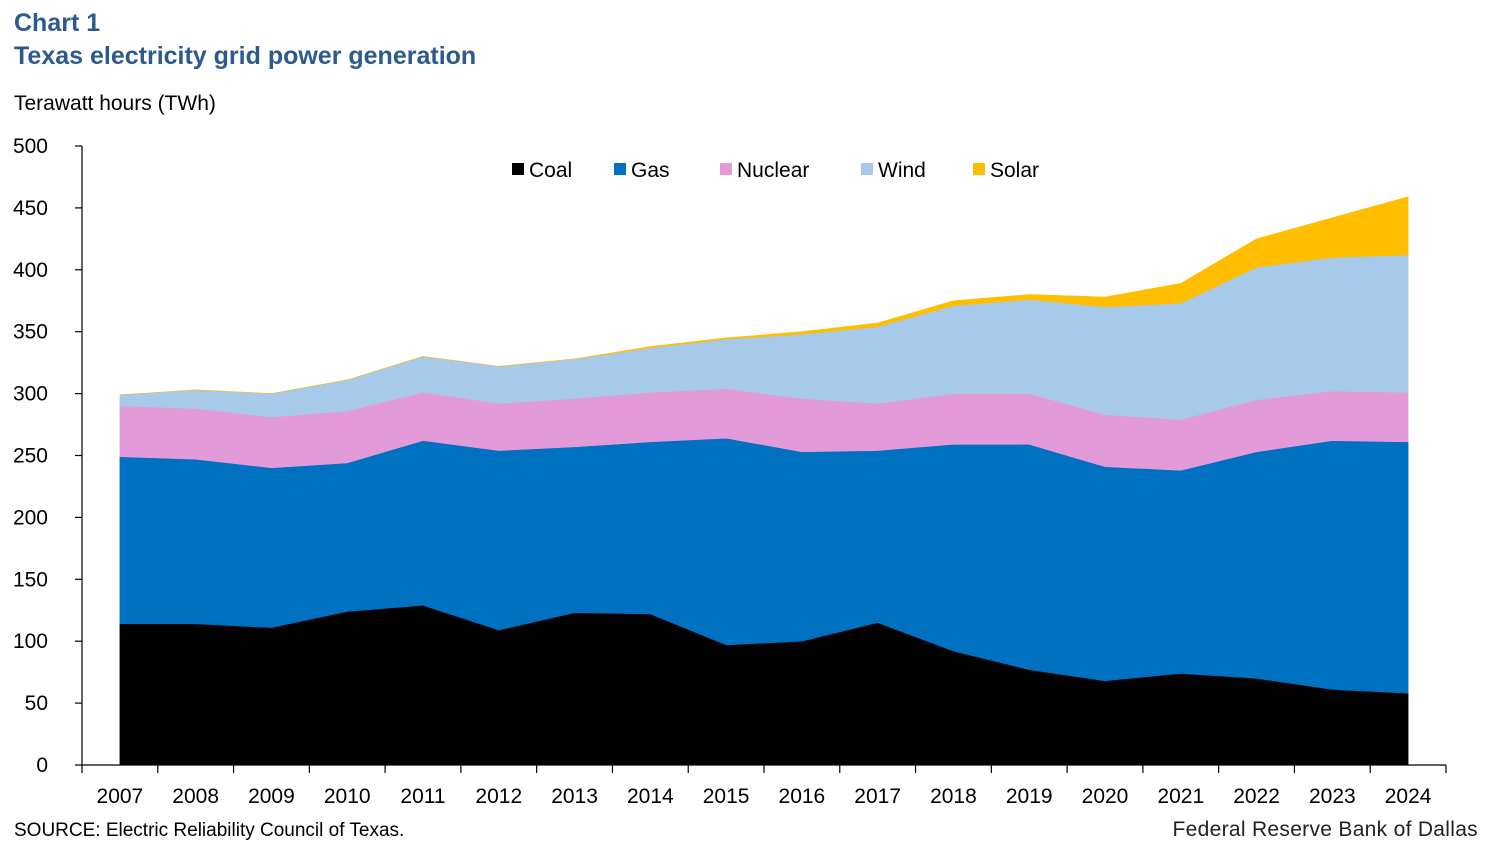 The height and width of the screenshot is (847, 1494). I want to click on x-tick-label: 2020, so click(1105, 796).